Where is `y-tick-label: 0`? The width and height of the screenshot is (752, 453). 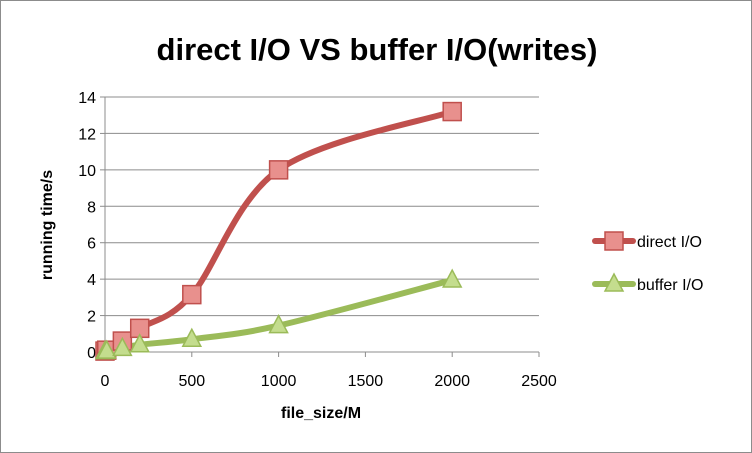
y-tick-label: 0 is located at coordinates (91, 353).